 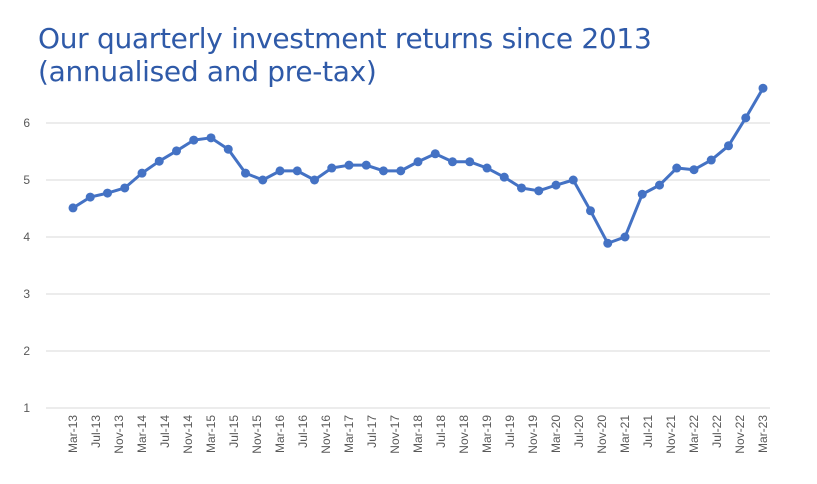 What do you see at coordinates (26, 408) in the screenshot?
I see `y-tick-label: 1` at bounding box center [26, 408].